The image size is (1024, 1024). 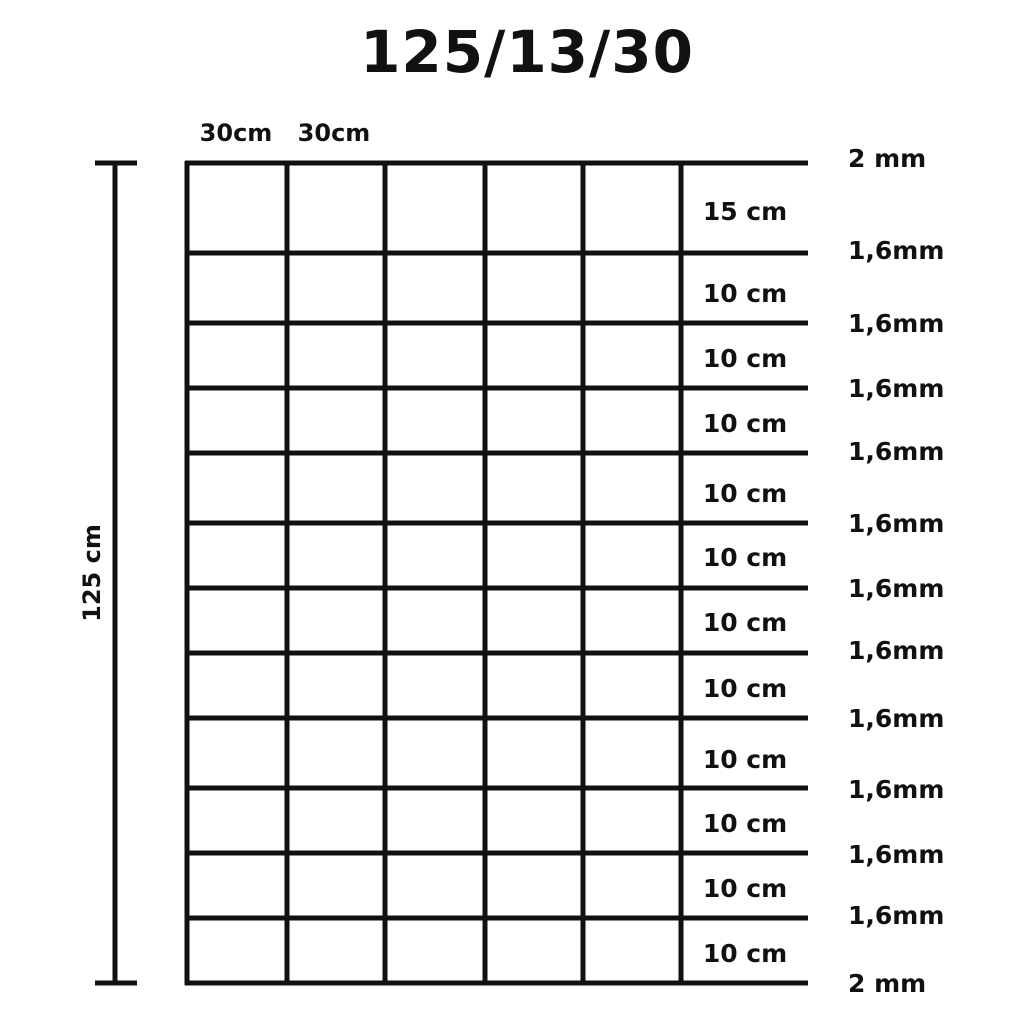 What do you see at coordinates (92, 573) in the screenshot?
I see `height-label: 125 cm` at bounding box center [92, 573].